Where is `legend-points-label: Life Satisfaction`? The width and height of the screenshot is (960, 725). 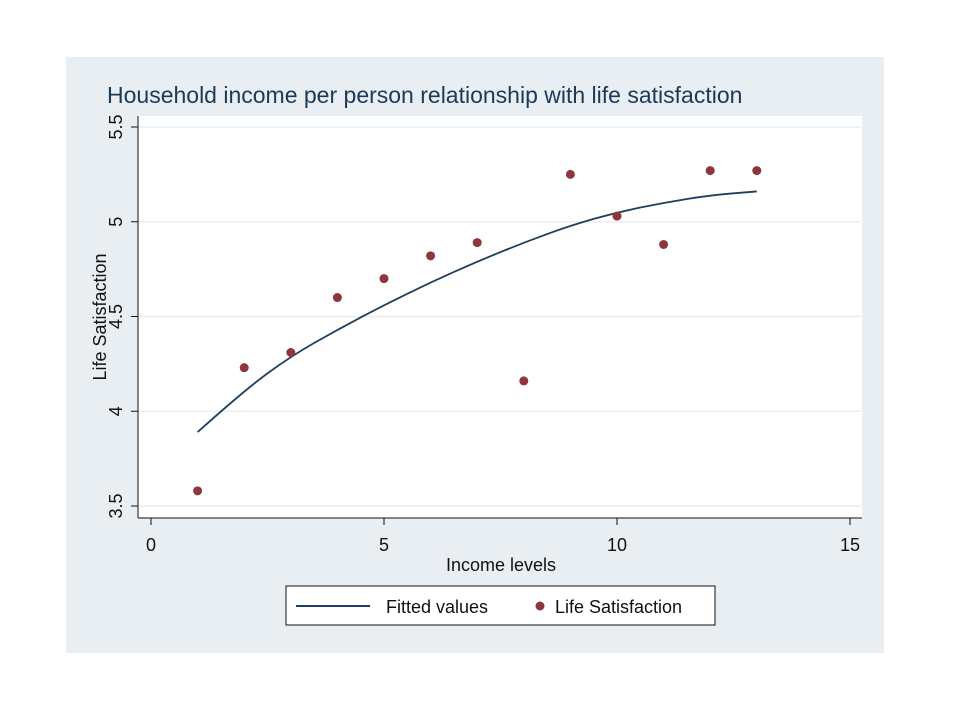
legend-points-label: Life Satisfaction is located at coordinates (618, 607).